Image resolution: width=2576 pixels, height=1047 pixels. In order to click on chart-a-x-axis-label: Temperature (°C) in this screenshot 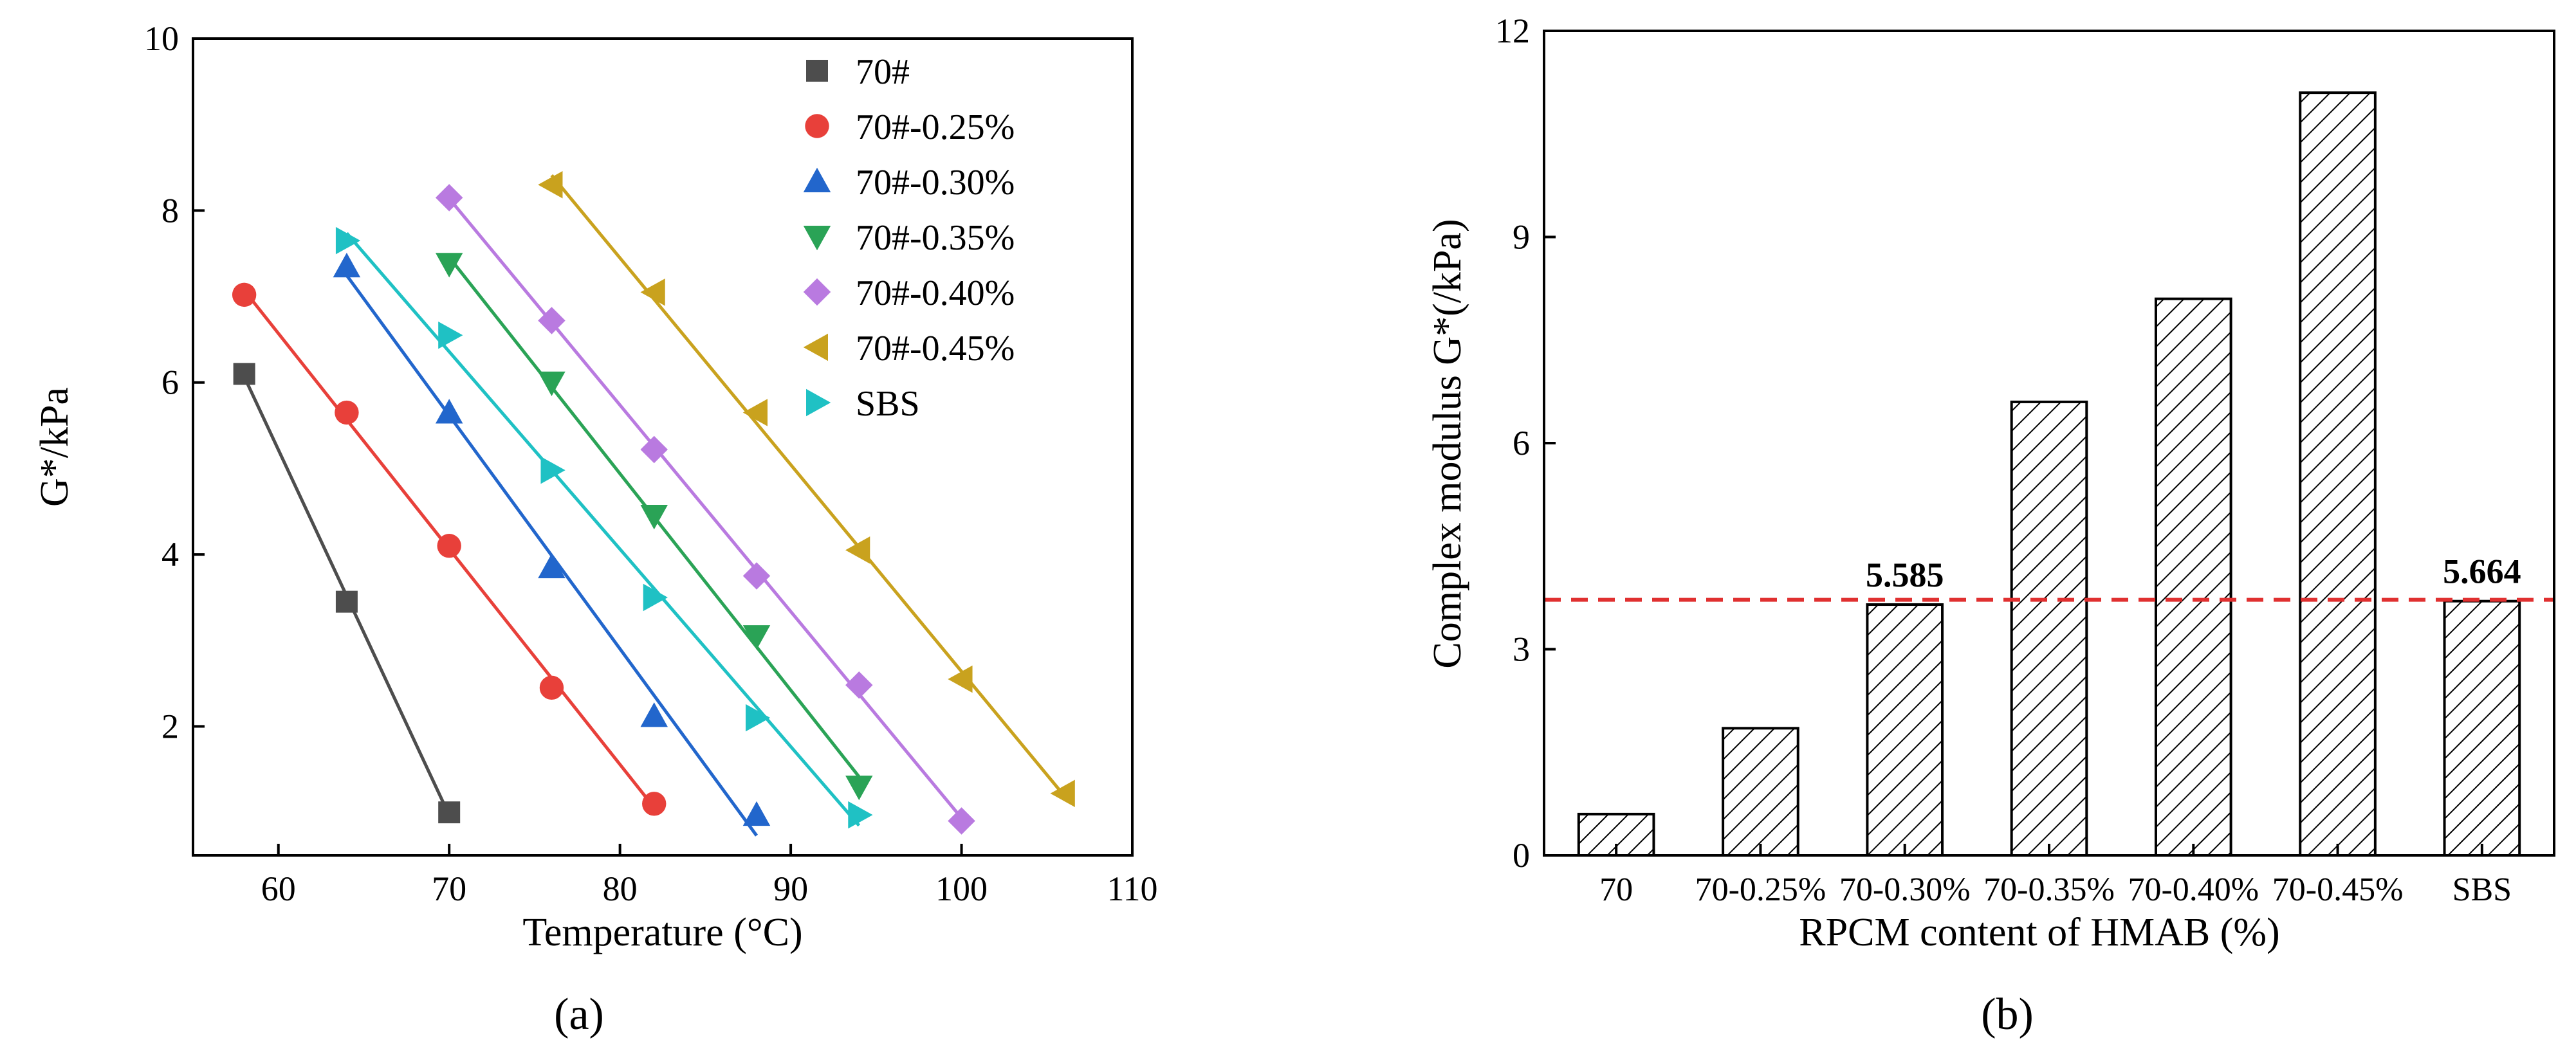, I will do `click(662, 933)`.